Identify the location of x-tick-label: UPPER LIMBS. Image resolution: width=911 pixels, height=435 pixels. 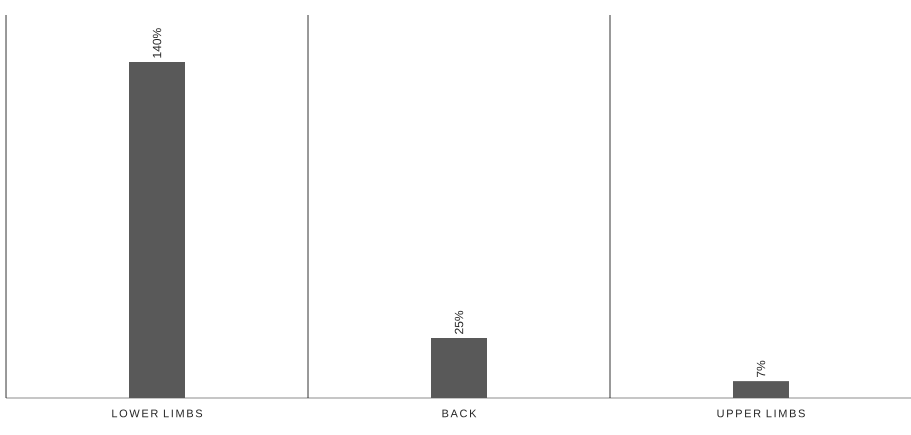
(761, 414).